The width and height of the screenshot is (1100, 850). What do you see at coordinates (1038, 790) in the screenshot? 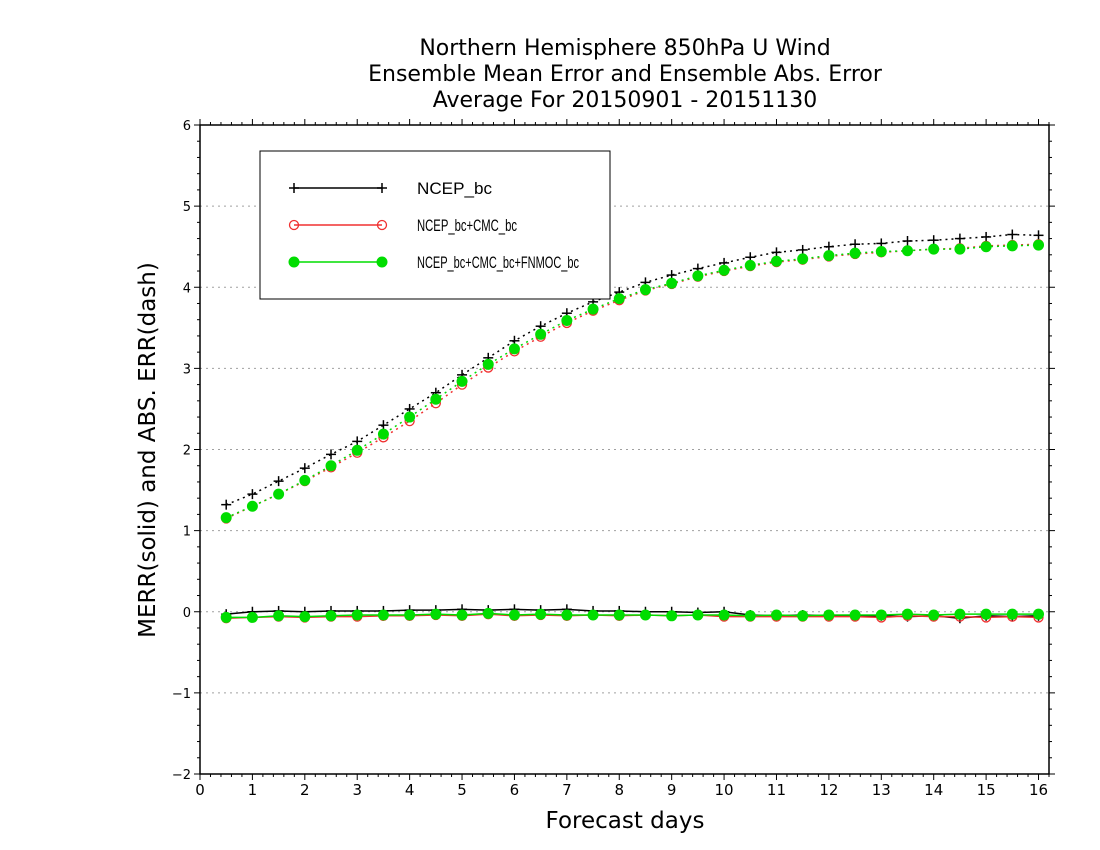
I see `x-tick-label: 16` at bounding box center [1038, 790].